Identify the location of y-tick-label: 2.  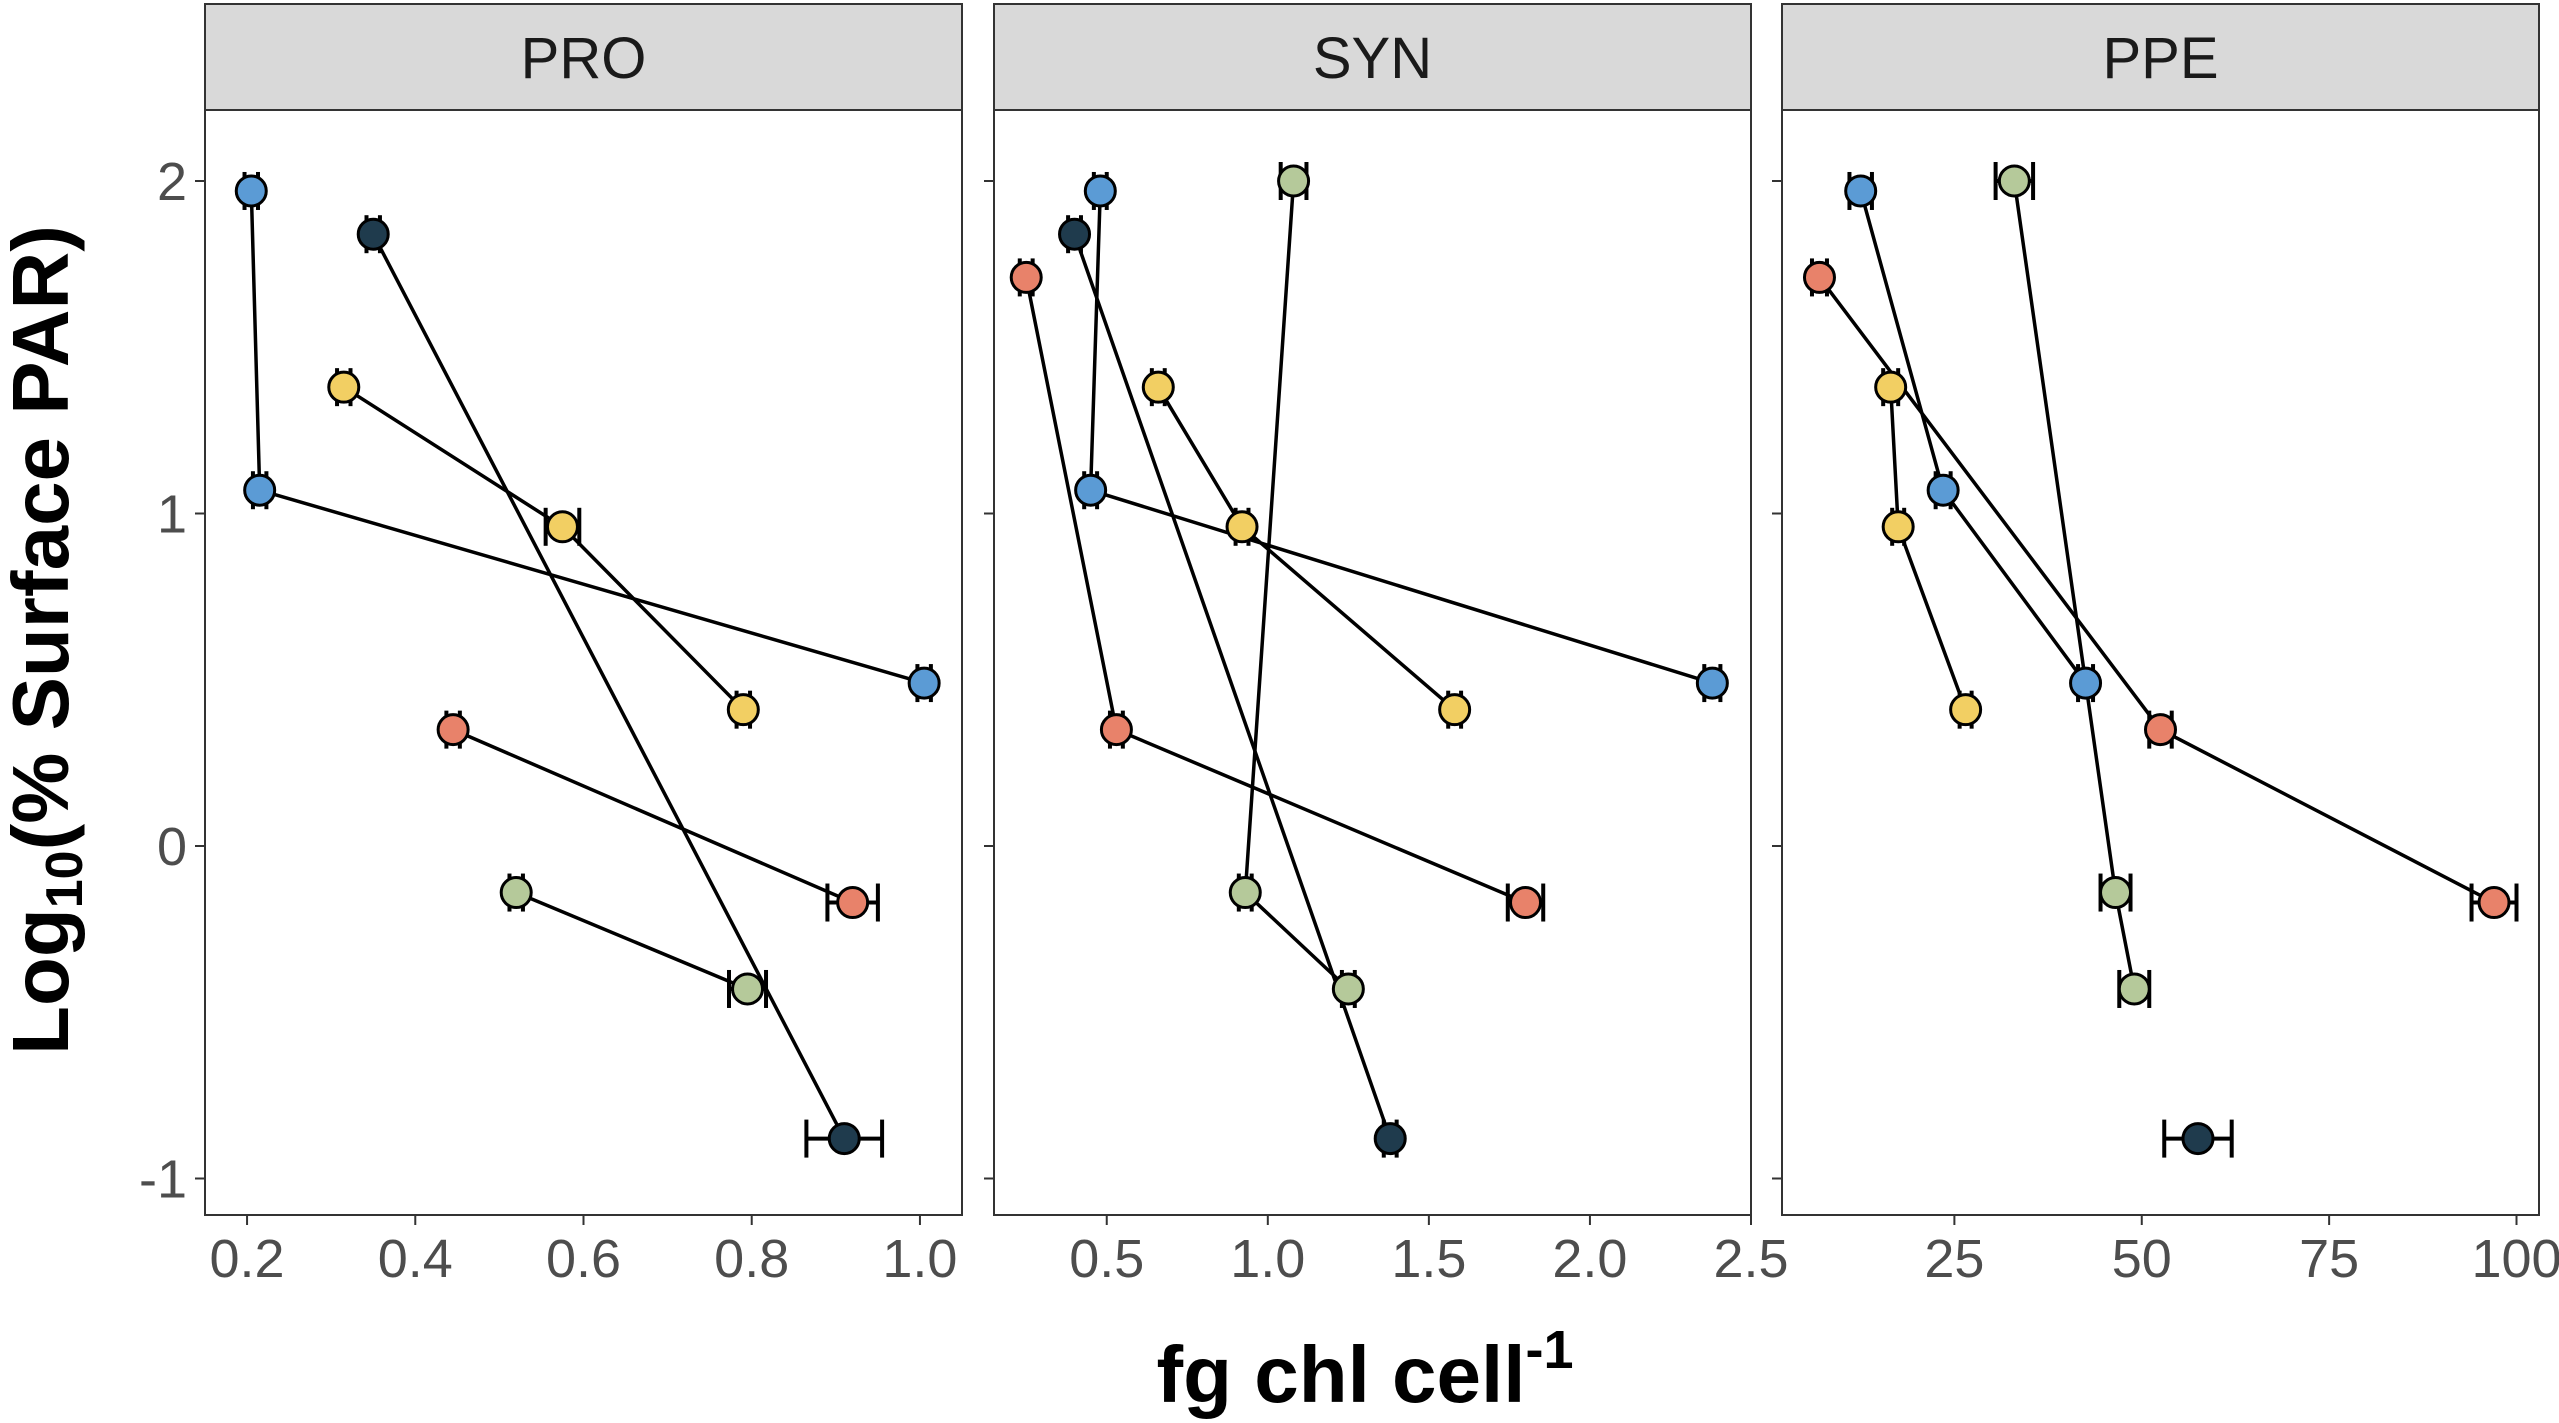
(172, 182).